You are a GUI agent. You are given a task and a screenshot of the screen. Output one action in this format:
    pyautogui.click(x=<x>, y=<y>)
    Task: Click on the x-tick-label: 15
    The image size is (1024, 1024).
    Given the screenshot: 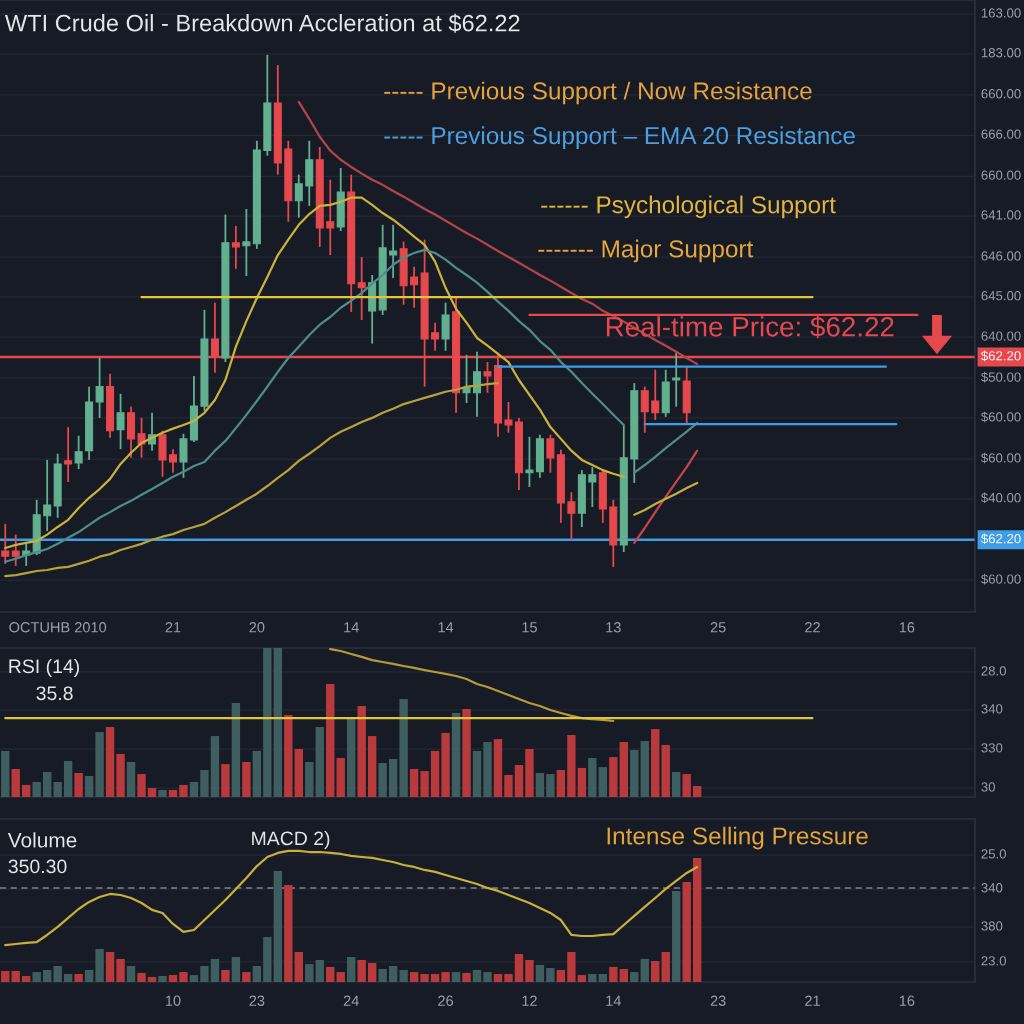 What is the action you would take?
    pyautogui.click(x=529, y=627)
    